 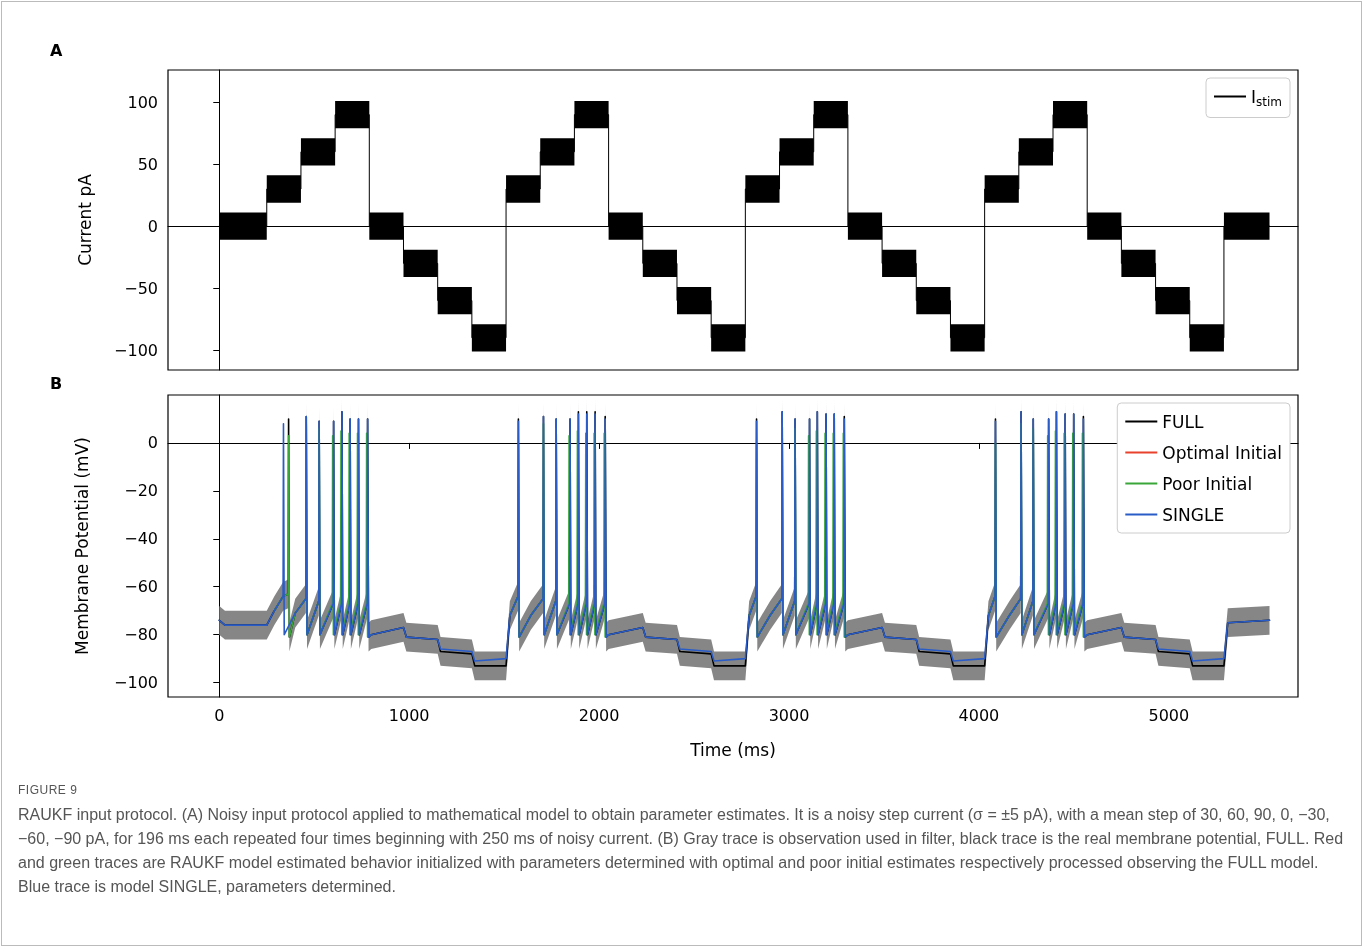 I want to click on text: B, so click(x=56, y=383).